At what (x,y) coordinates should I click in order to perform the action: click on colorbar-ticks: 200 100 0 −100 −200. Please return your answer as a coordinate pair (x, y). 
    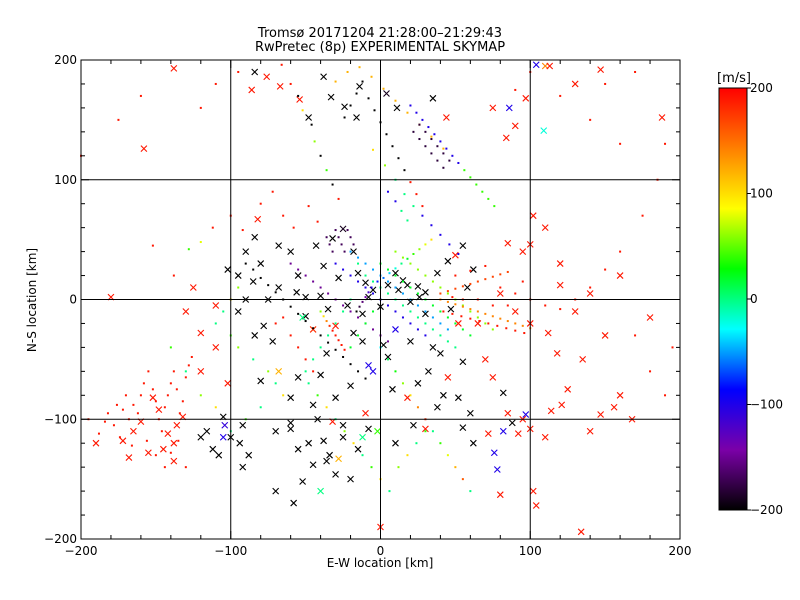
    Looking at the image, I should click on (765, 299).